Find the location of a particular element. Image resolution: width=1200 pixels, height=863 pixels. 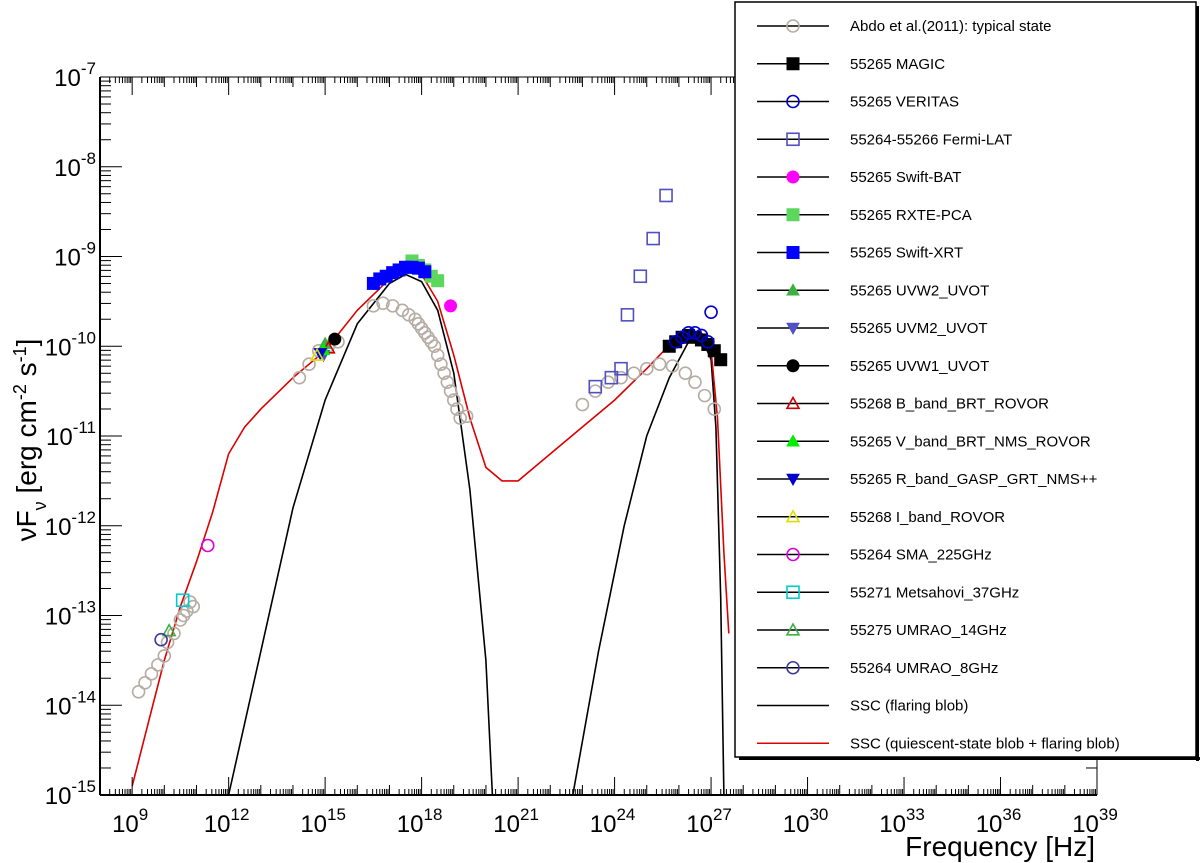

legend-label: 55271 Metsahovi_37GHz is located at coordinates (934, 592).